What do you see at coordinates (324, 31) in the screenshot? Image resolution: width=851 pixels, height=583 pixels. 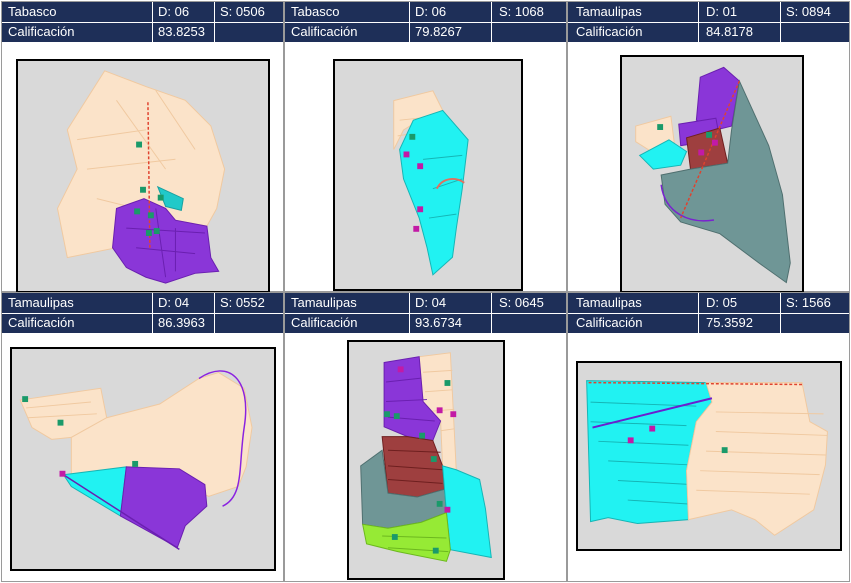 I see `panel-2-score-label: Calificación` at bounding box center [324, 31].